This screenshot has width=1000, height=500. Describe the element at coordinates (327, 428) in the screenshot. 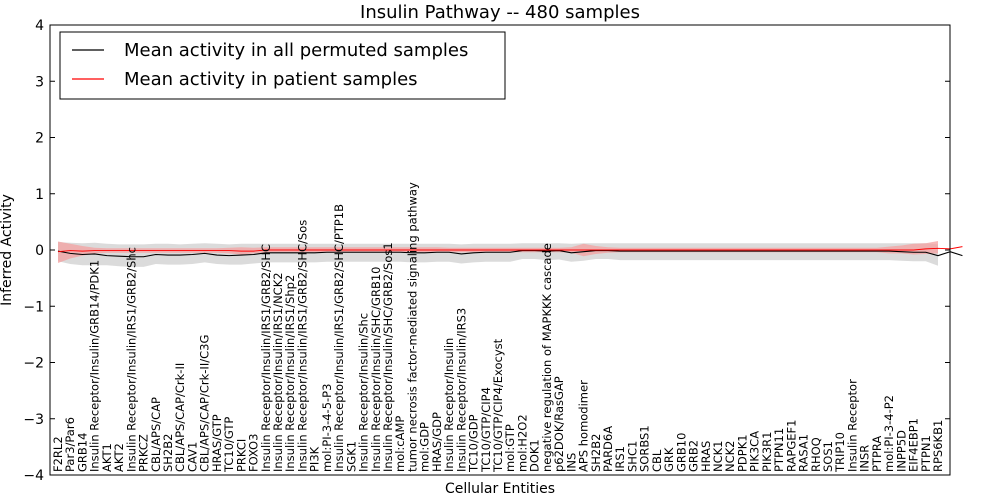

I see `x-tick-label: mol:PI-3-4-5-P3` at that location.